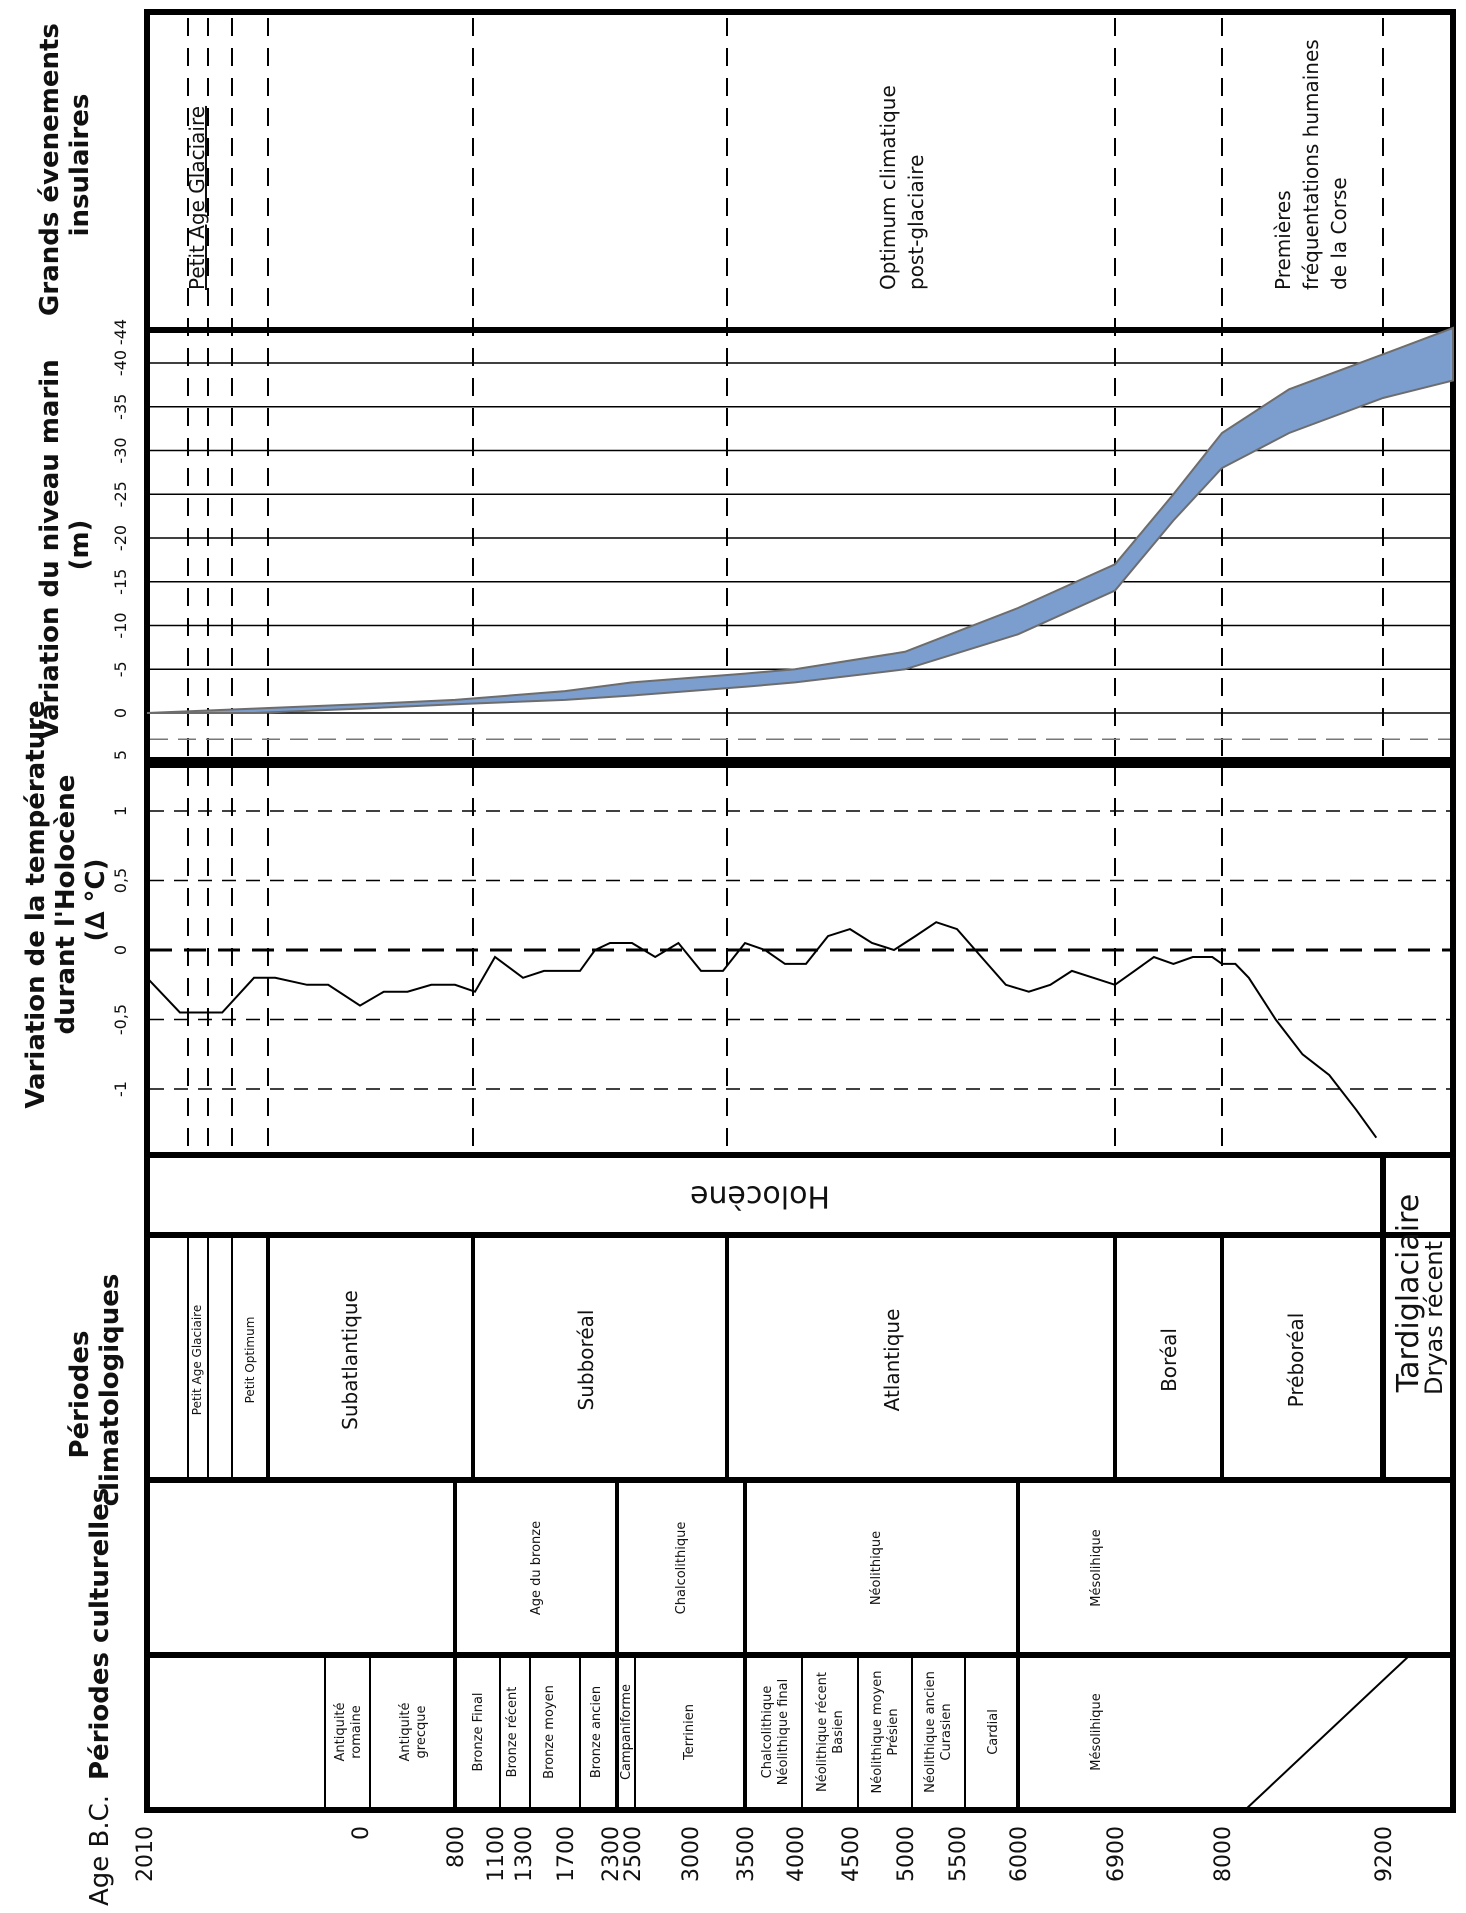 The width and height of the screenshot is (1466, 1913). What do you see at coordinates (892, 1360) in the screenshot?
I see `label-atlantique: Atlantique` at bounding box center [892, 1360].